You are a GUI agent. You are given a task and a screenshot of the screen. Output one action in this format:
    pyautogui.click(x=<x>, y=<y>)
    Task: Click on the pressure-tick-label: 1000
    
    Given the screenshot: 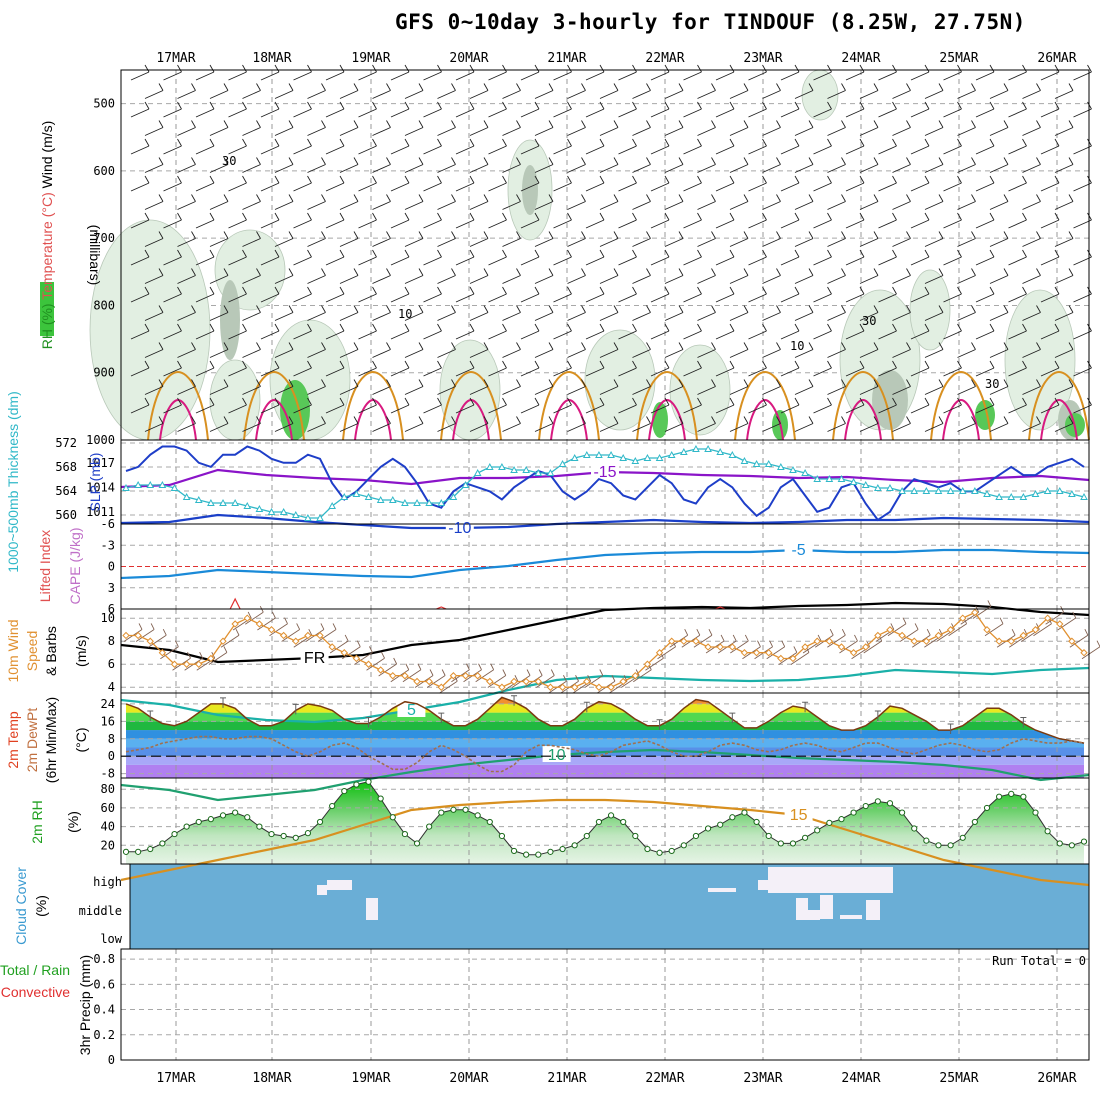 What is the action you would take?
    pyautogui.click(x=100, y=440)
    